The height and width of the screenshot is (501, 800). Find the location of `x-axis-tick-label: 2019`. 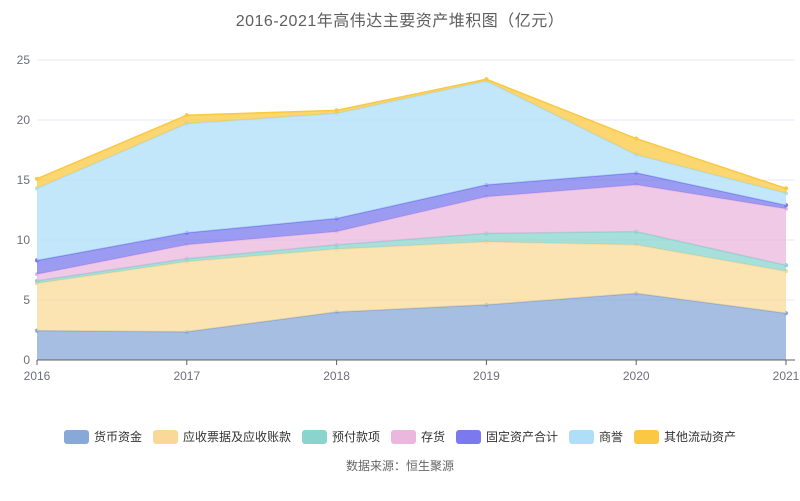

x-axis-tick-label: 2019 is located at coordinates (486, 376).